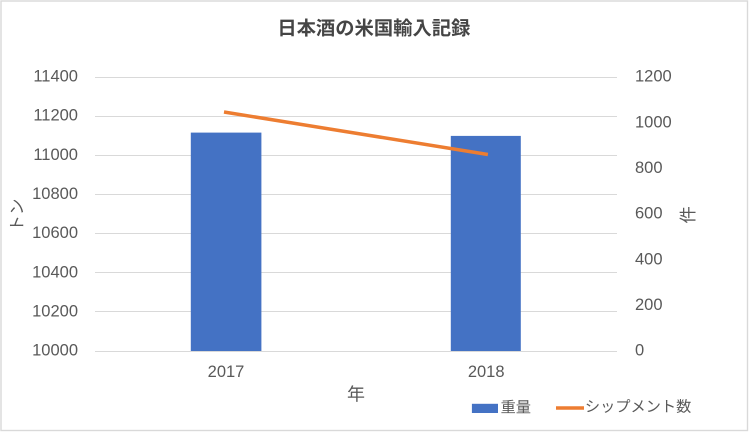 The height and width of the screenshot is (434, 750). I want to click on svg-text: 400, so click(649, 259).